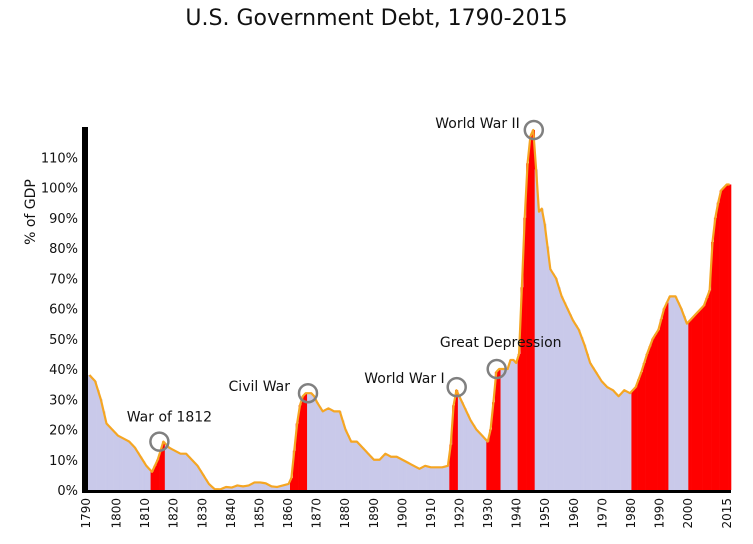 This screenshot has height=544, width=753. I want to click on bar-1905, so click(417, 478).